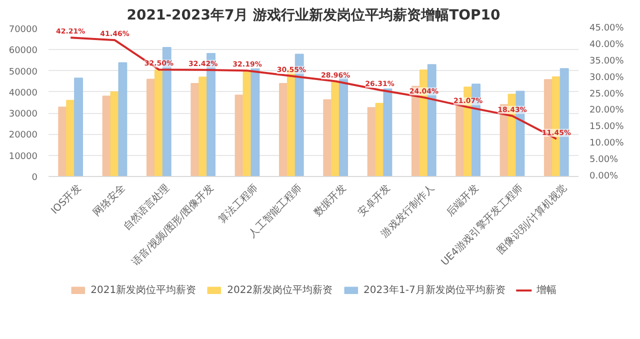  Describe the element at coordinates (374, 200) in the screenshot. I see `x-tick-label: 安卓开发` at that location.